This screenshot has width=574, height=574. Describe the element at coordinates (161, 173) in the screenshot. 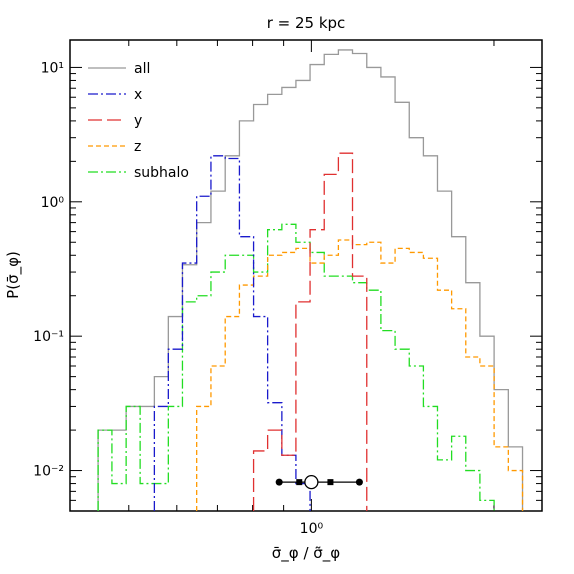

I see `legend-label-subhalo: subhalo` at that location.